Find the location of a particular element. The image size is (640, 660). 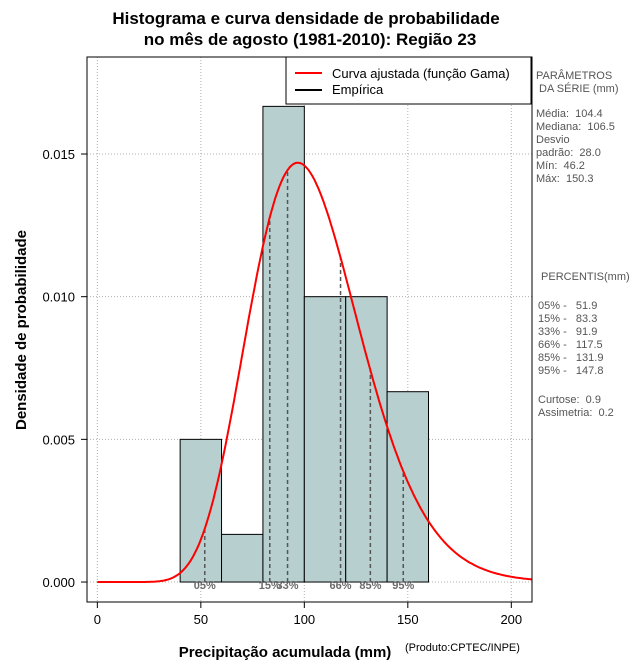

y-tick-label: 0.005 is located at coordinates (58, 439).